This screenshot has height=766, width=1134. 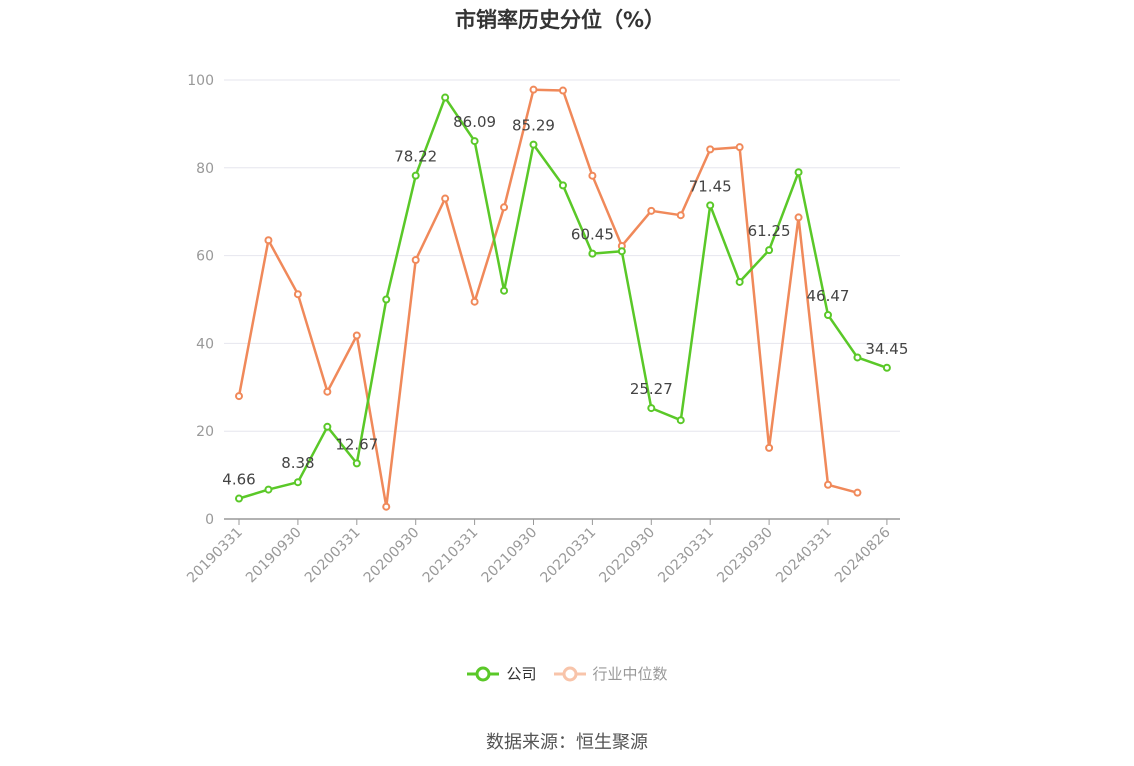 What do you see at coordinates (828, 296) in the screenshot?
I see `data-label: 46.47` at bounding box center [828, 296].